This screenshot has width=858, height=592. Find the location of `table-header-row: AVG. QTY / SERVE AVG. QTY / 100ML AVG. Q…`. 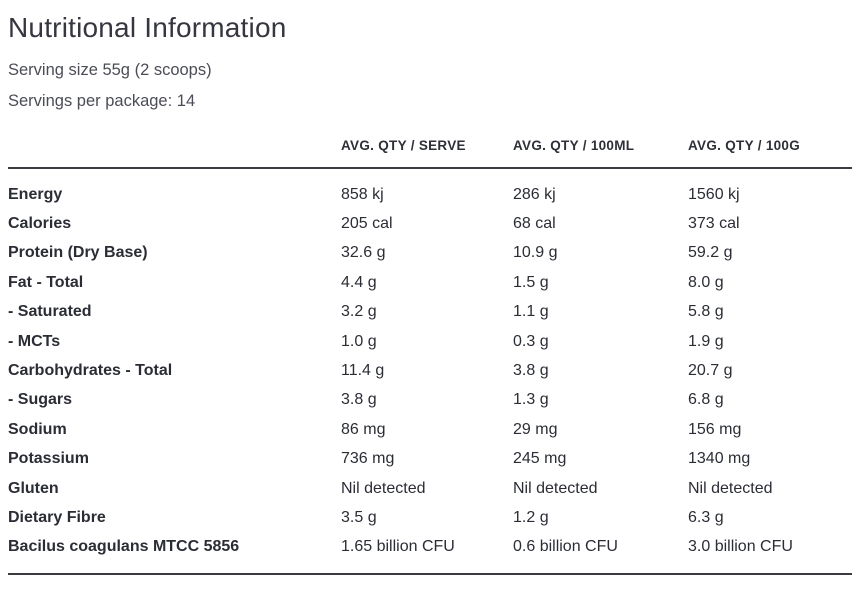

table-header-row: AVG. QTY / SERVE AVG. QTY / 100ML AVG. Q… is located at coordinates (430, 152).